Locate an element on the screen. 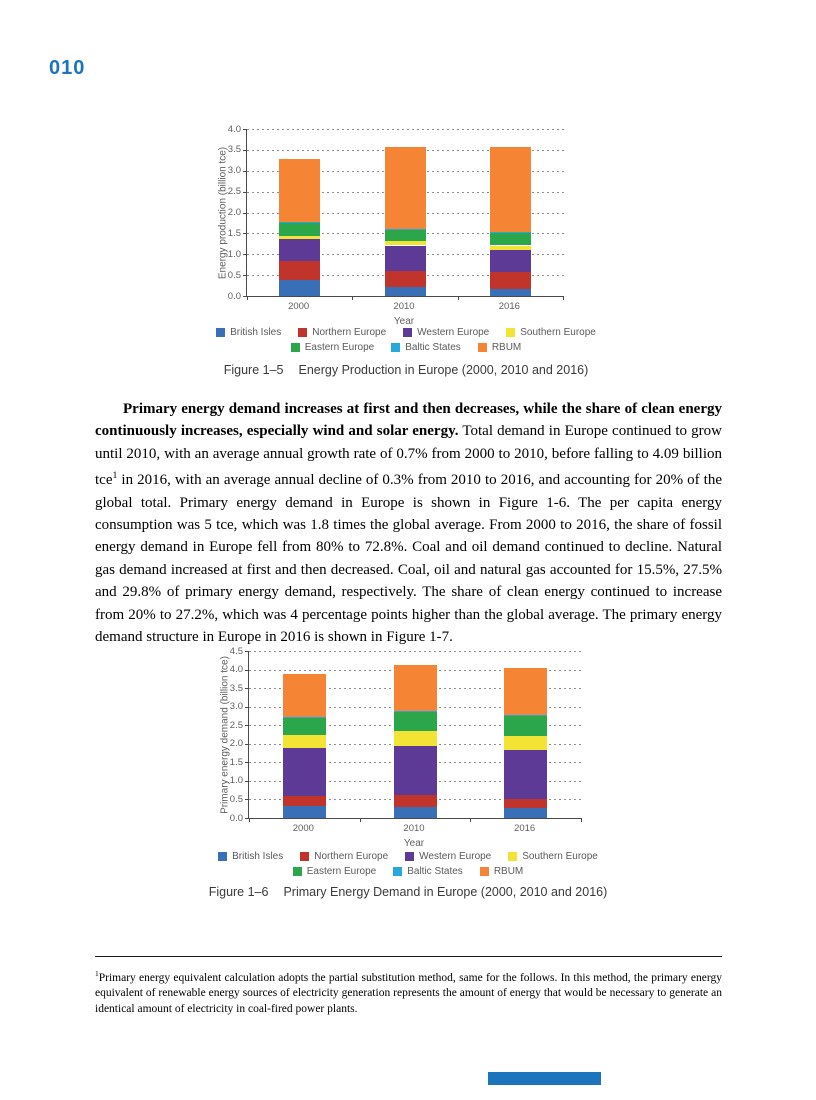  legend-item-southern-europe: Southern Europe is located at coordinates (553, 856).